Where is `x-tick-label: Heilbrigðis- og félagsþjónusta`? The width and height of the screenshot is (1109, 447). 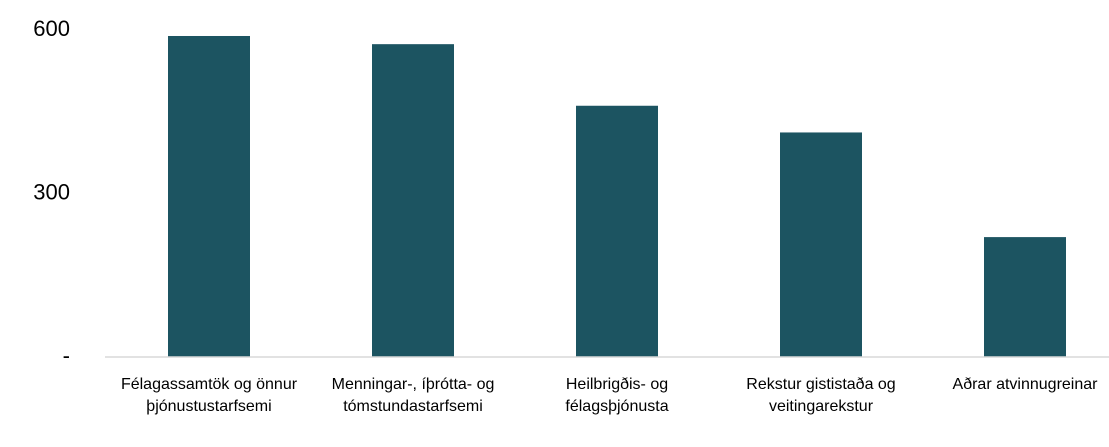
x-tick-label: Heilbrigðis- og félagsþjónusta is located at coordinates (617, 395).